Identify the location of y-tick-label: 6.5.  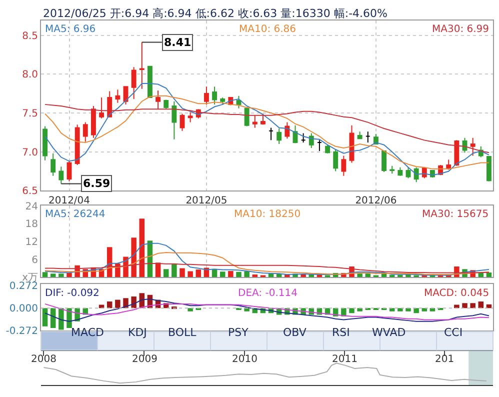
(30, 192).